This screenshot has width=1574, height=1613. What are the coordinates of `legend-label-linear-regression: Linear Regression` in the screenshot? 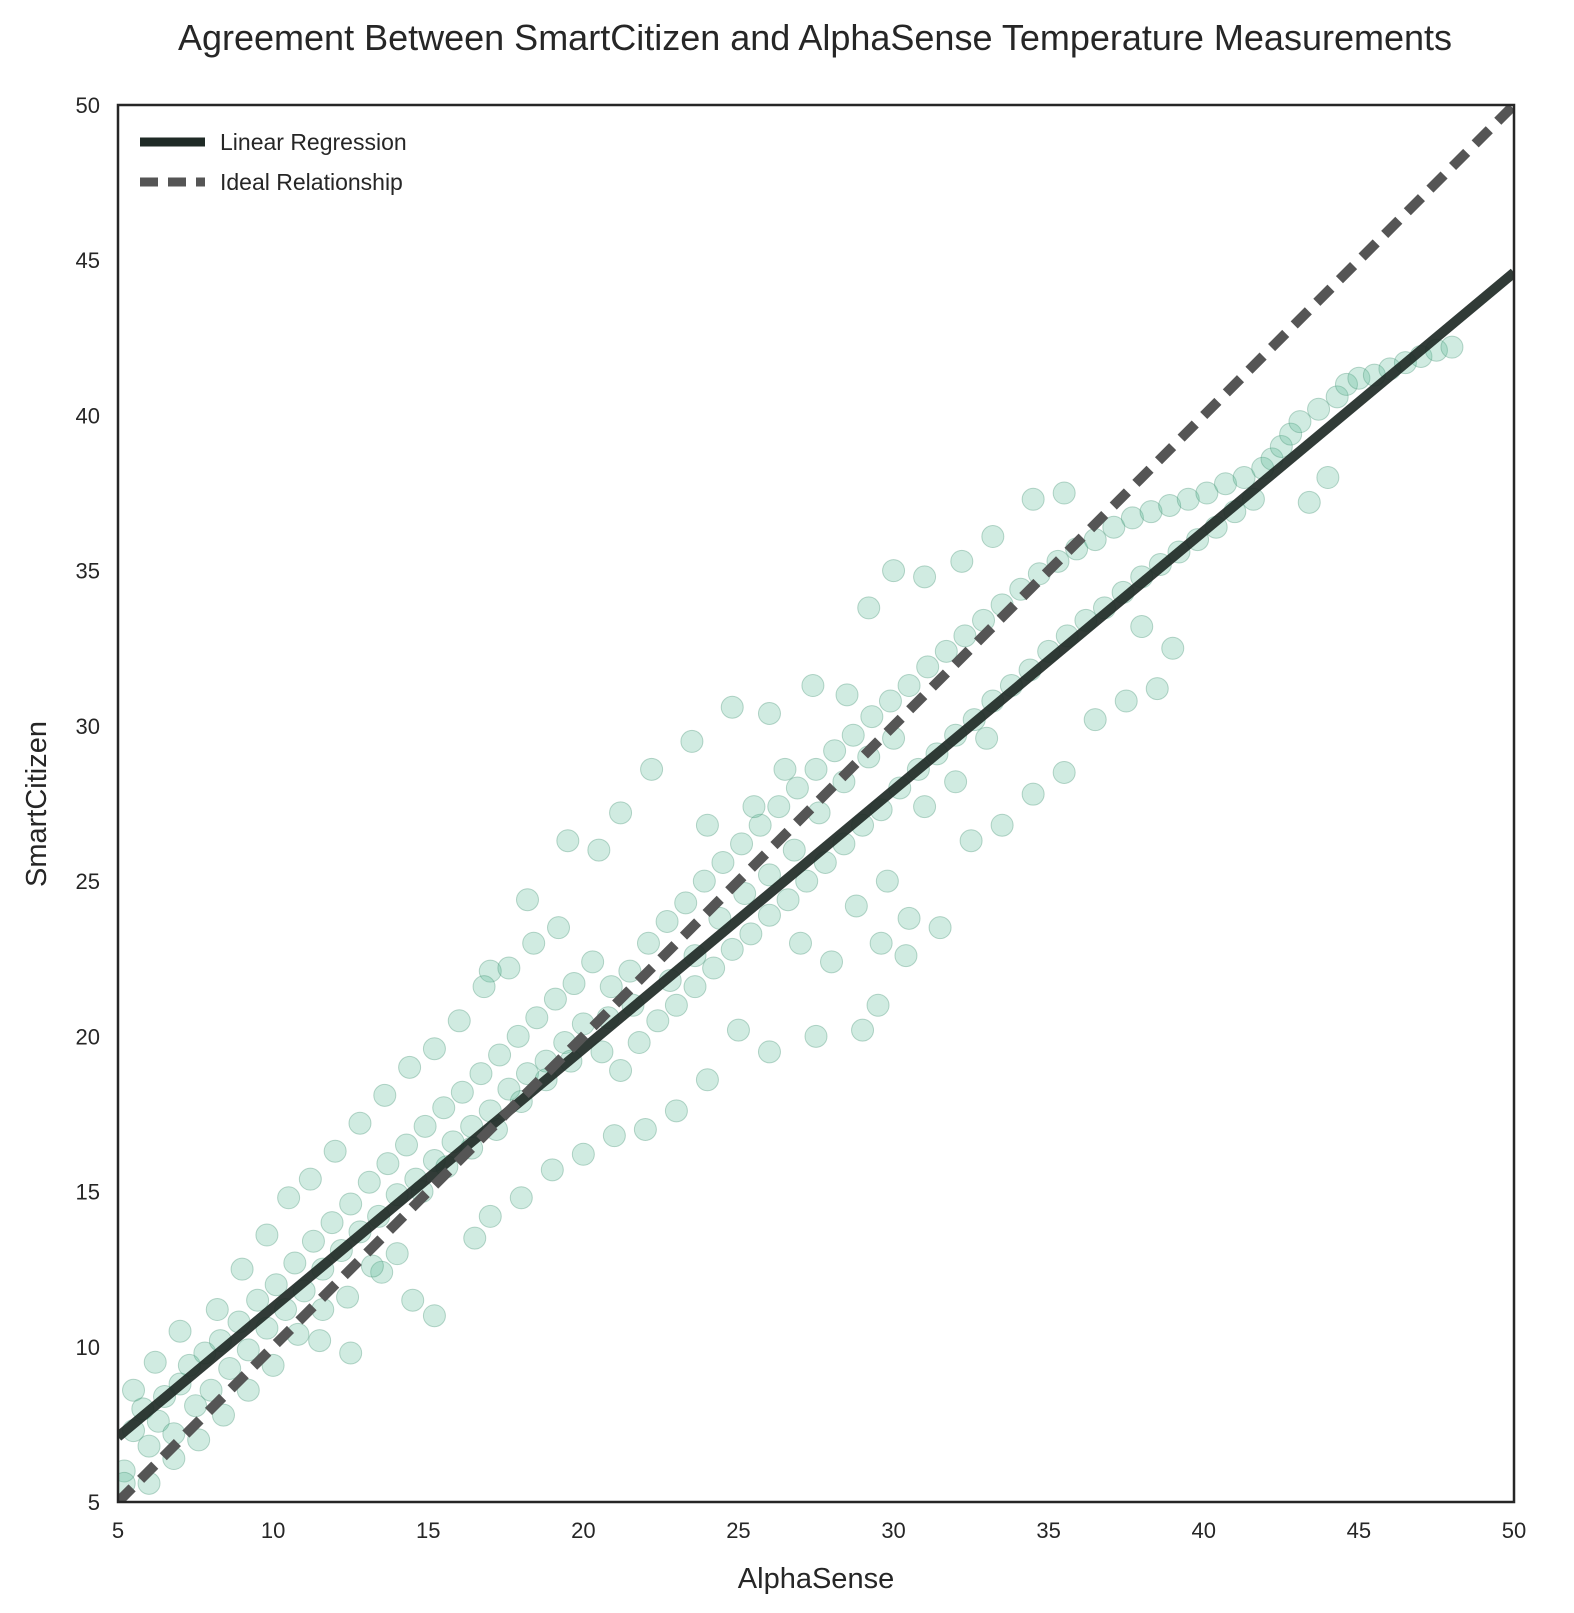 It's located at (313, 142).